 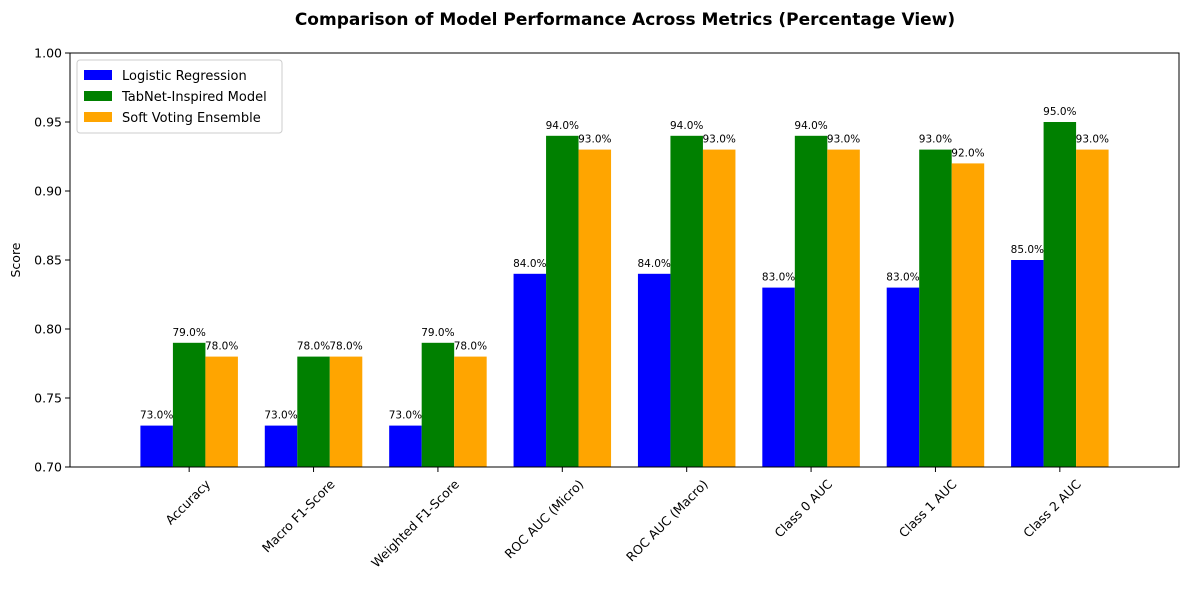 What do you see at coordinates (15, 259) in the screenshot?
I see `y-axis-label: Score` at bounding box center [15, 259].